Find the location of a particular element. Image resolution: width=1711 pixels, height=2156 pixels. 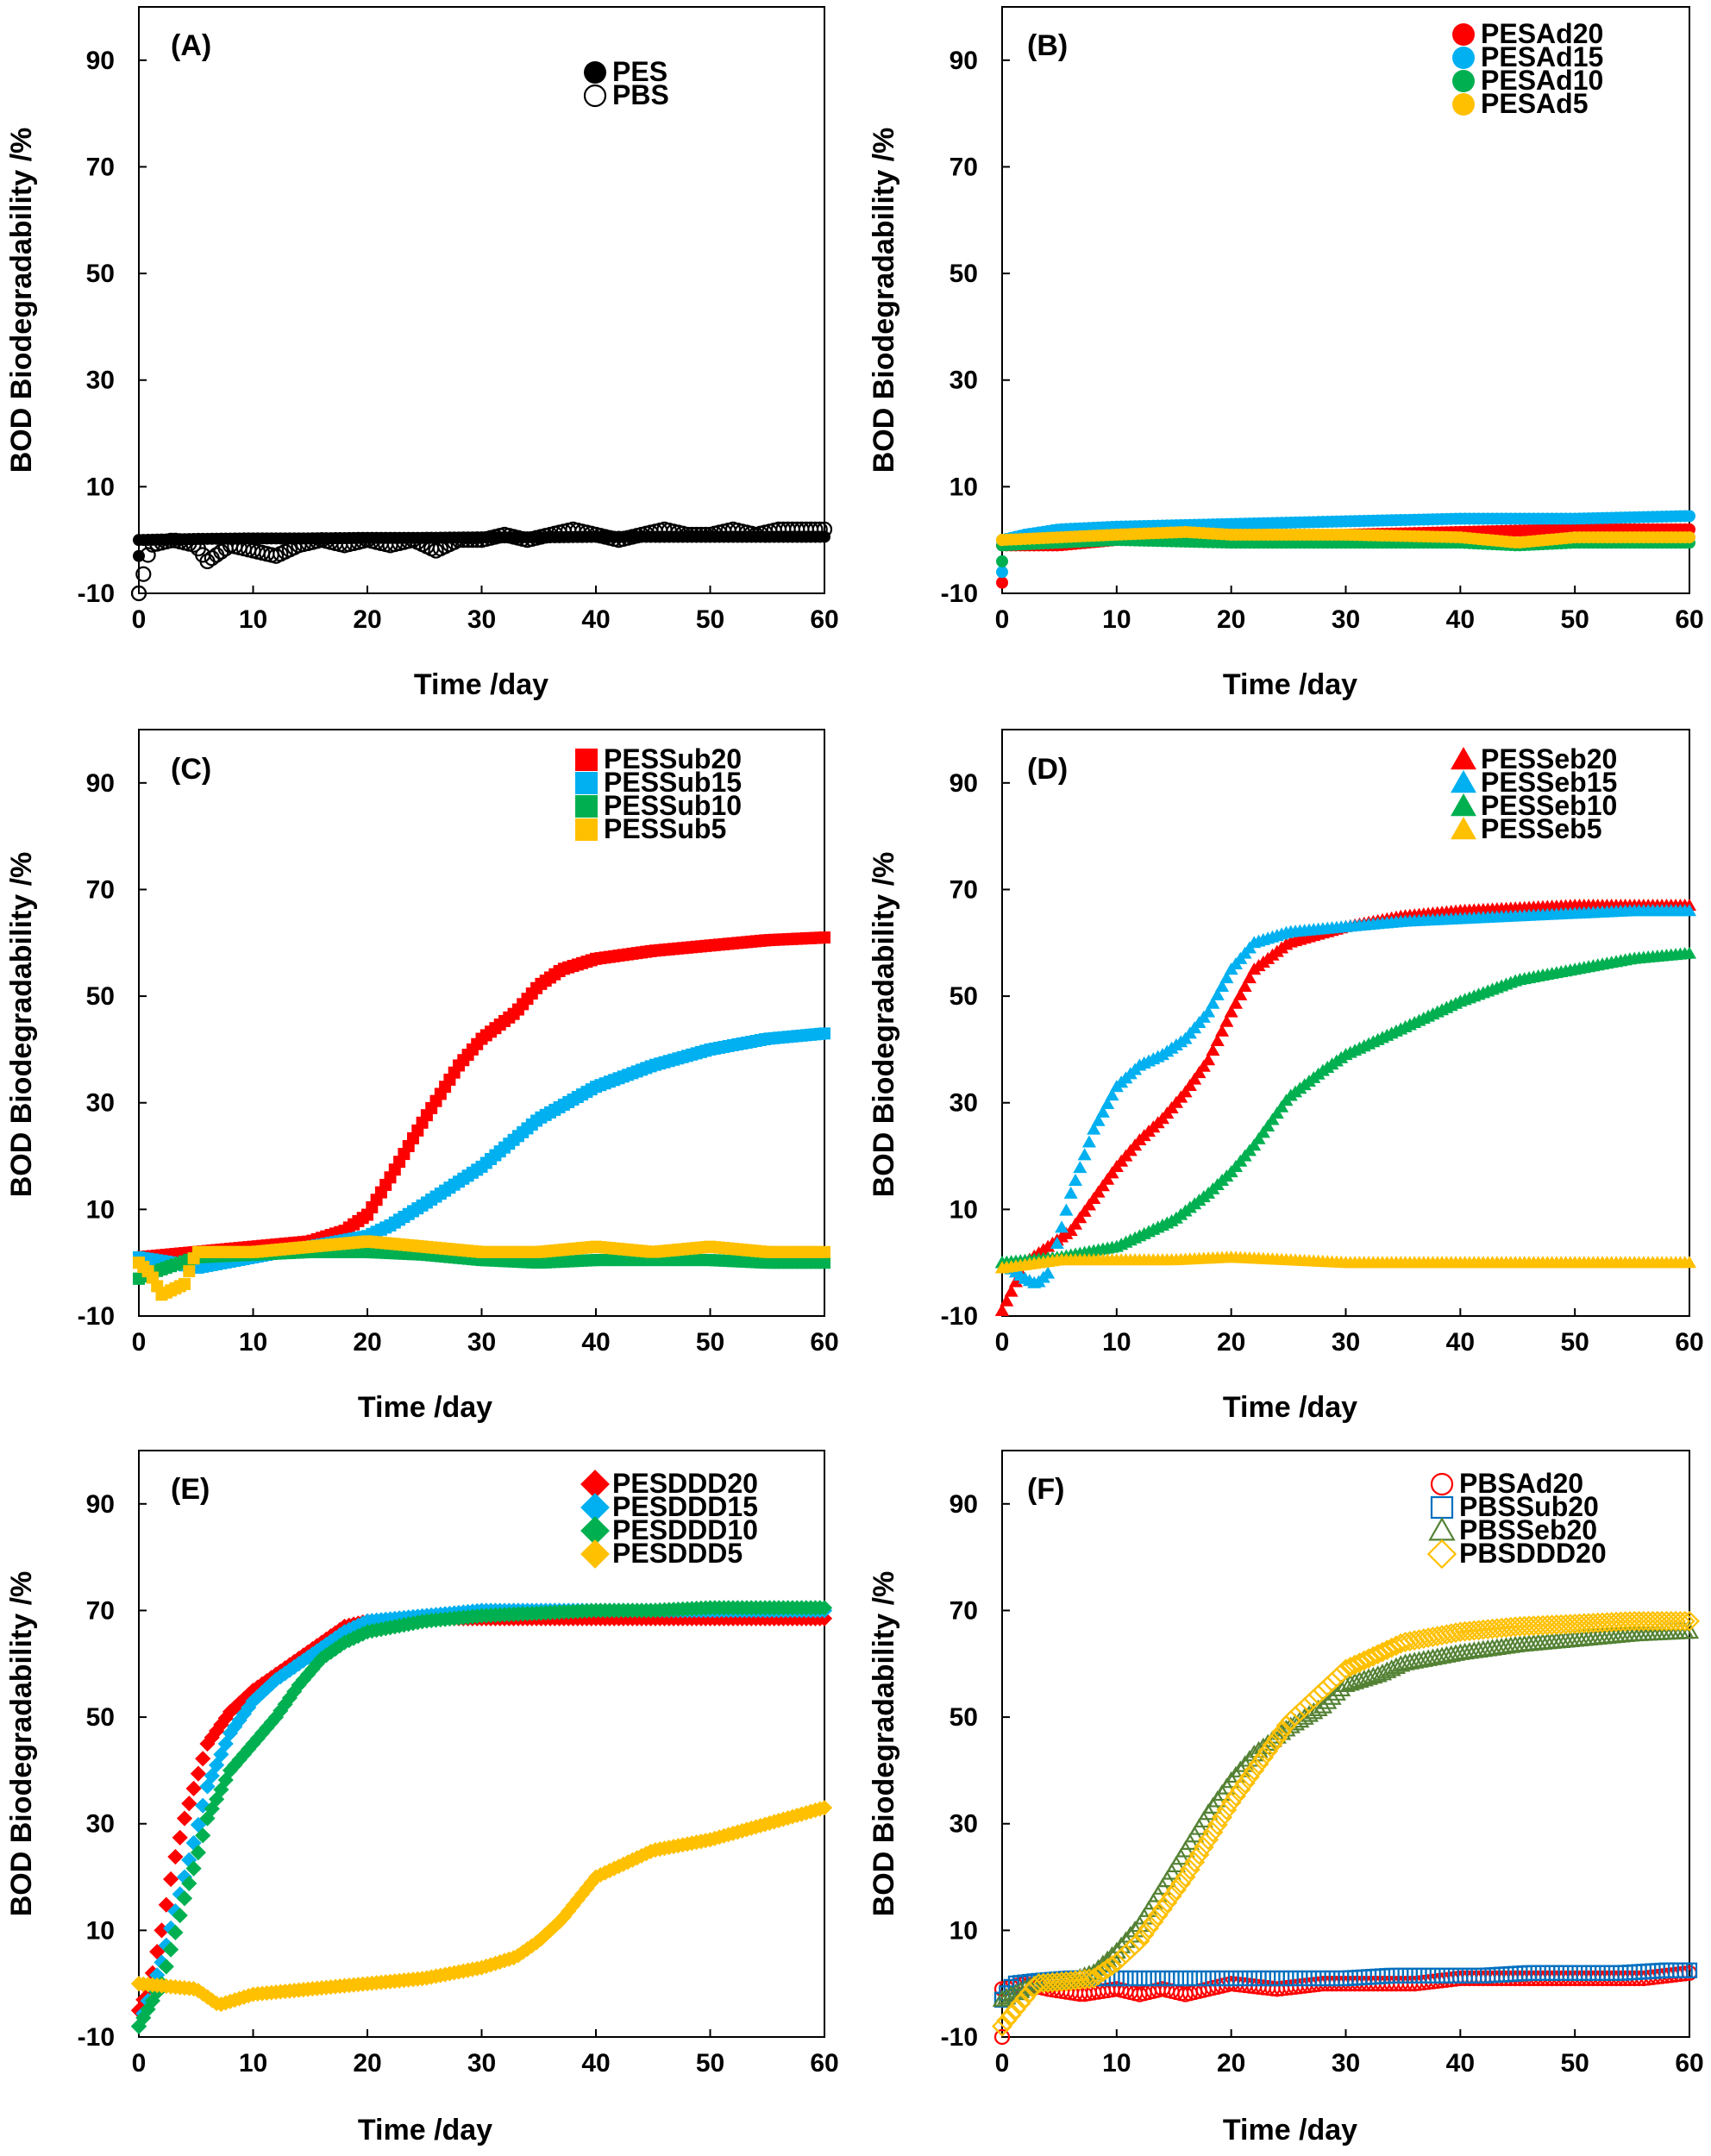

y-tick-label: 50 is located at coordinates (100, 1717).